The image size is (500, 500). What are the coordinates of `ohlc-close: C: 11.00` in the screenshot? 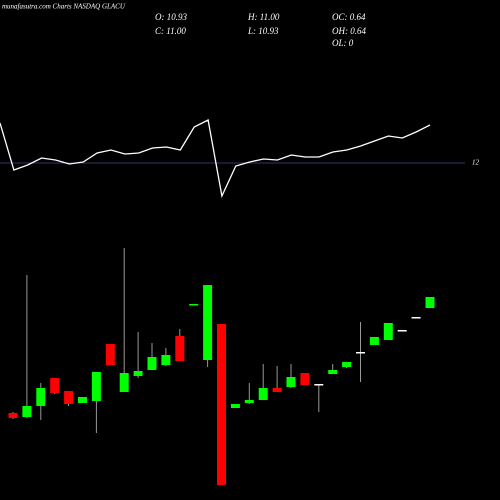 It's located at (170, 31).